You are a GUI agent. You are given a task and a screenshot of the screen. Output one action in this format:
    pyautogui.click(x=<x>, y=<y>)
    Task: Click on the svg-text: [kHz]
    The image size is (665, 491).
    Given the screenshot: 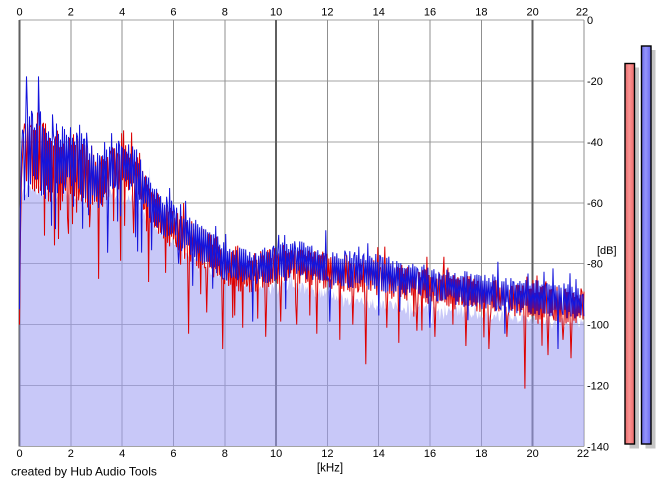 What is the action you would take?
    pyautogui.click(x=330, y=469)
    